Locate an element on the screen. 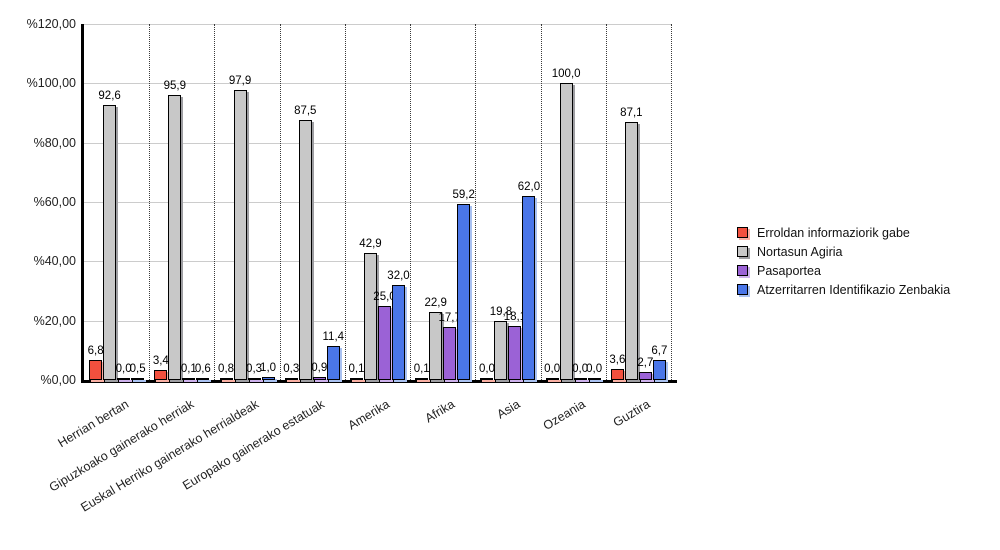  value-label: 25,0 is located at coordinates (384, 297).